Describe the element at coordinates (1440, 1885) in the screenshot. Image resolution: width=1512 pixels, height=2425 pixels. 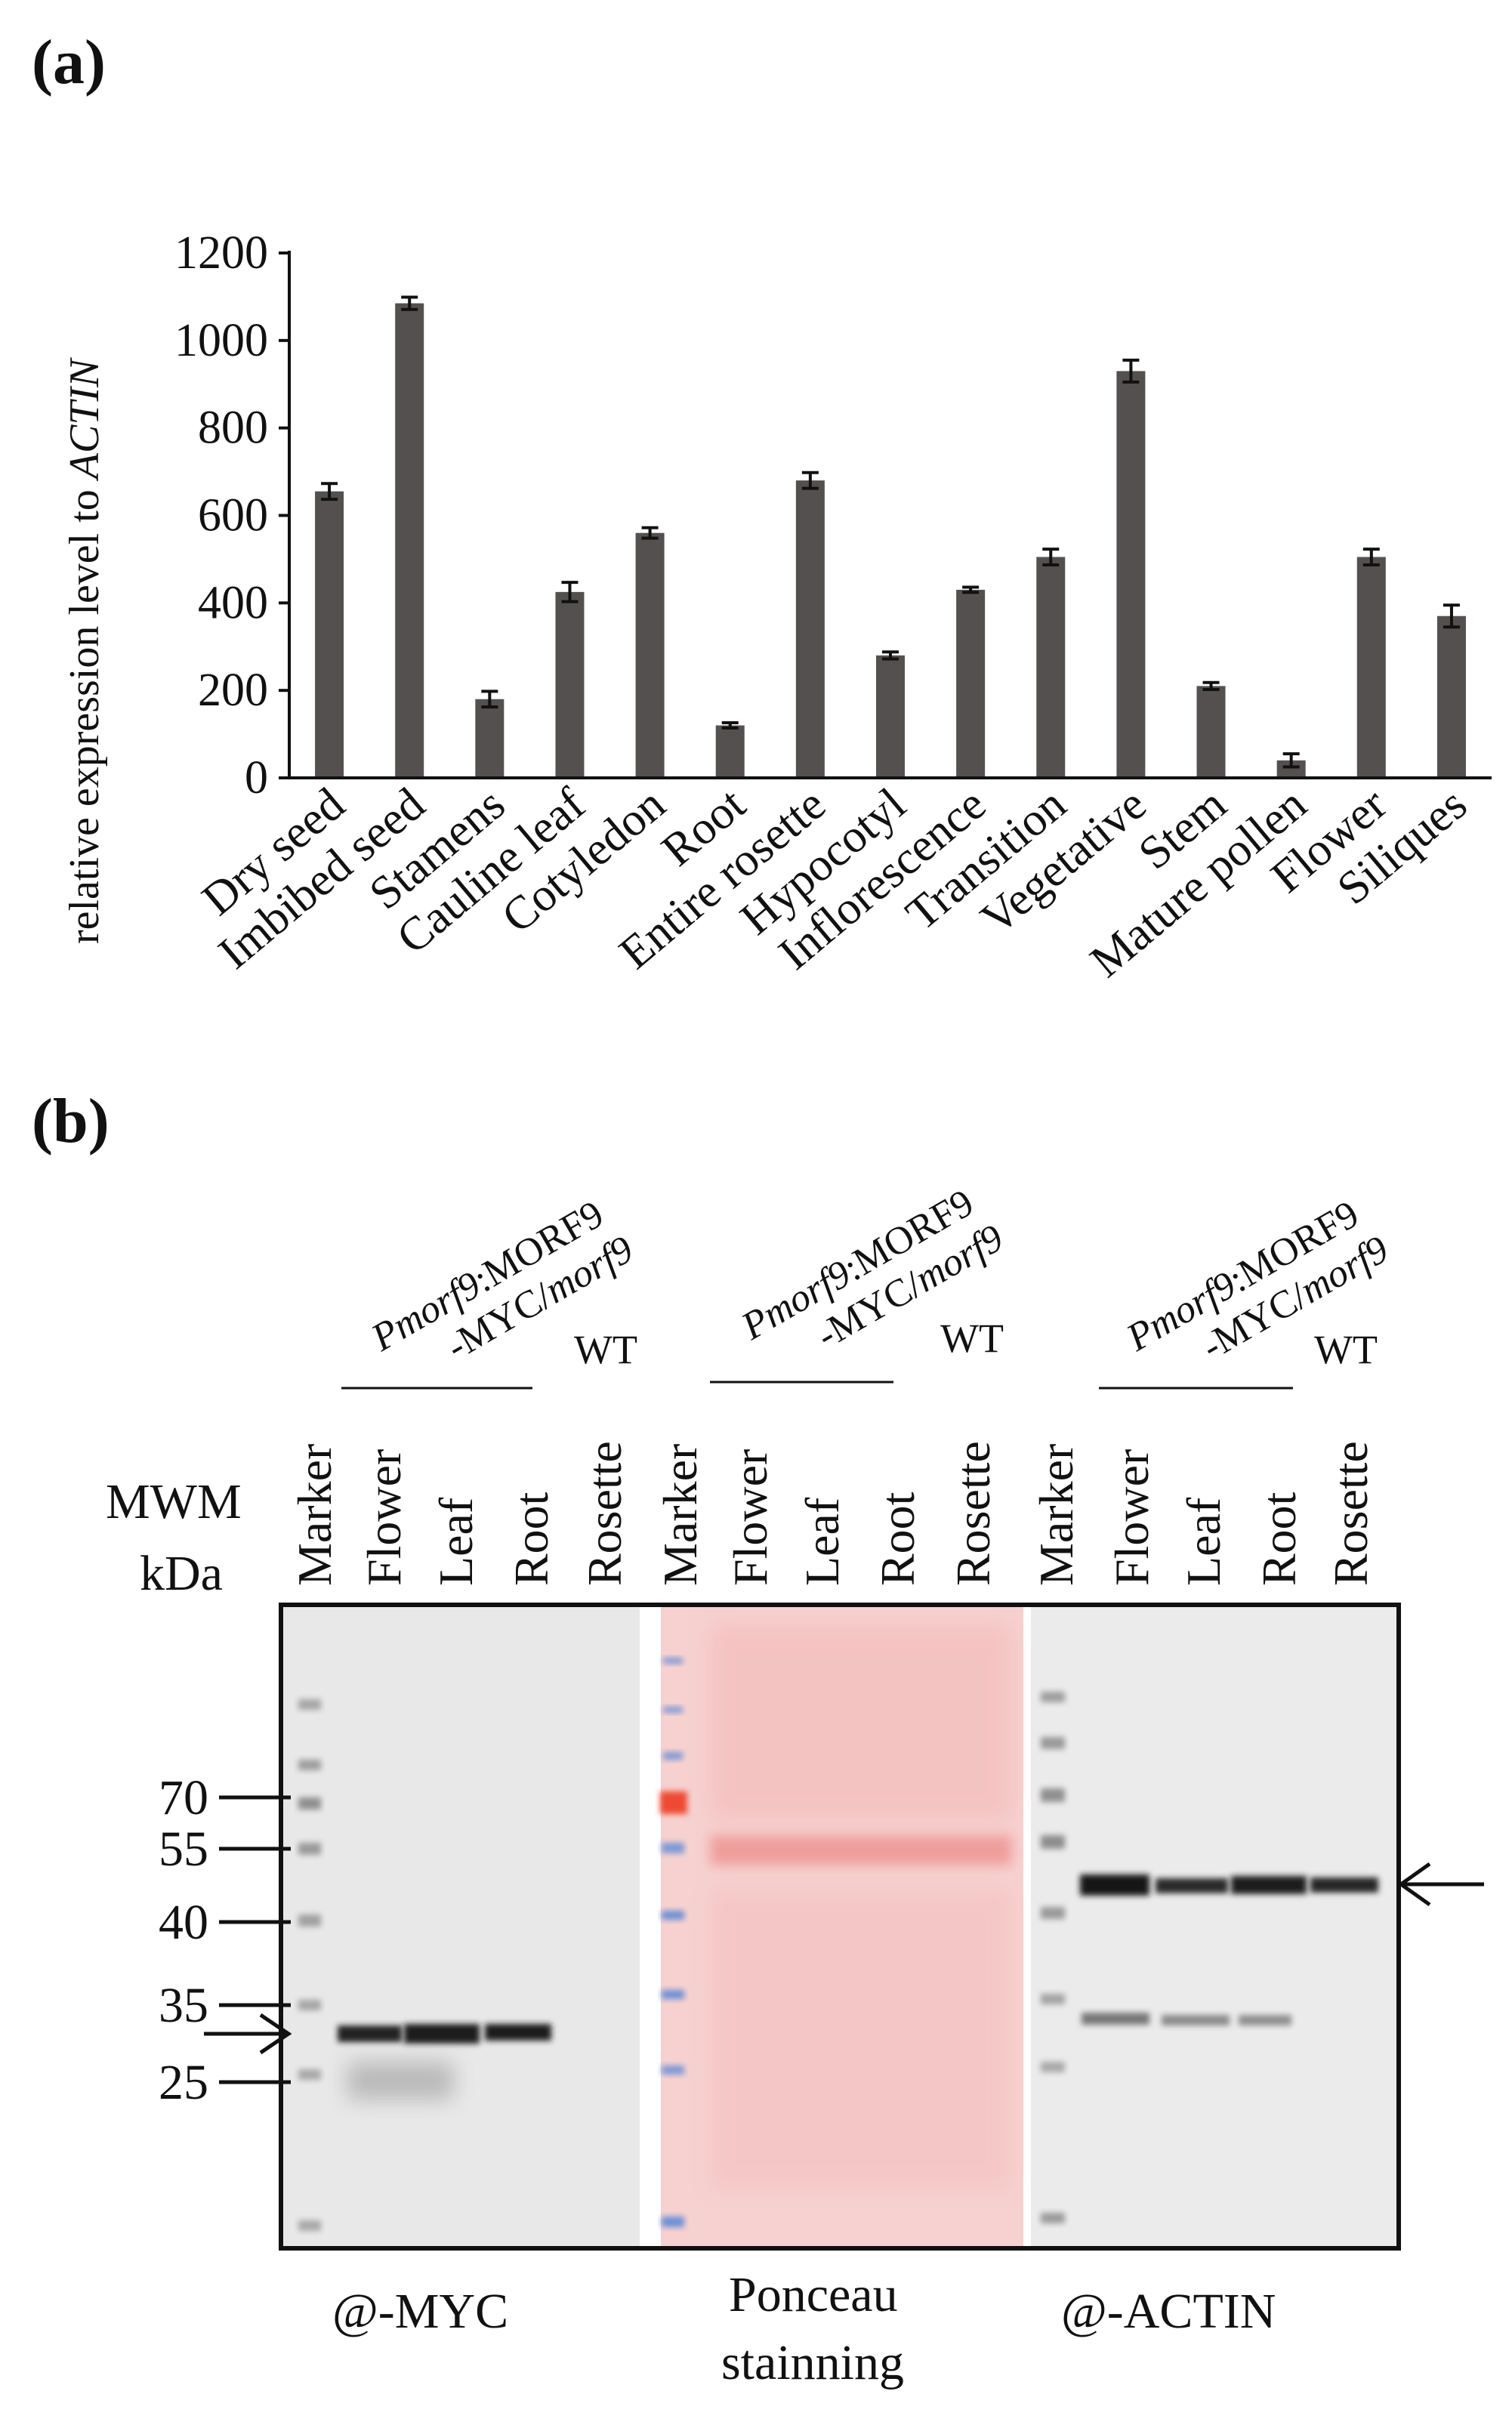
I see `actin-arrow` at that location.